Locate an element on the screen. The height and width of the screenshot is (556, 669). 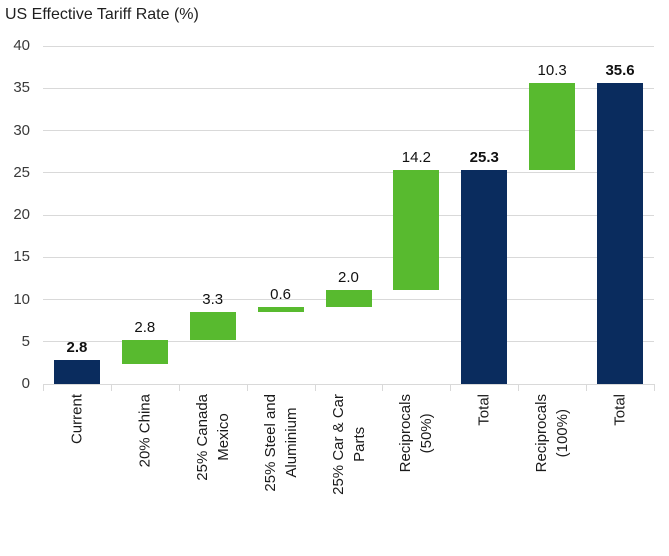
y-axis-tick-label: 35 is located at coordinates (21, 88).